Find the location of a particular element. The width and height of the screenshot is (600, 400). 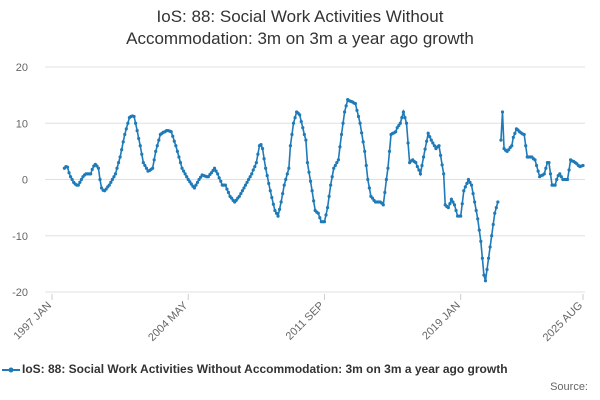

y-tick-label: -20 is located at coordinates (20, 293).